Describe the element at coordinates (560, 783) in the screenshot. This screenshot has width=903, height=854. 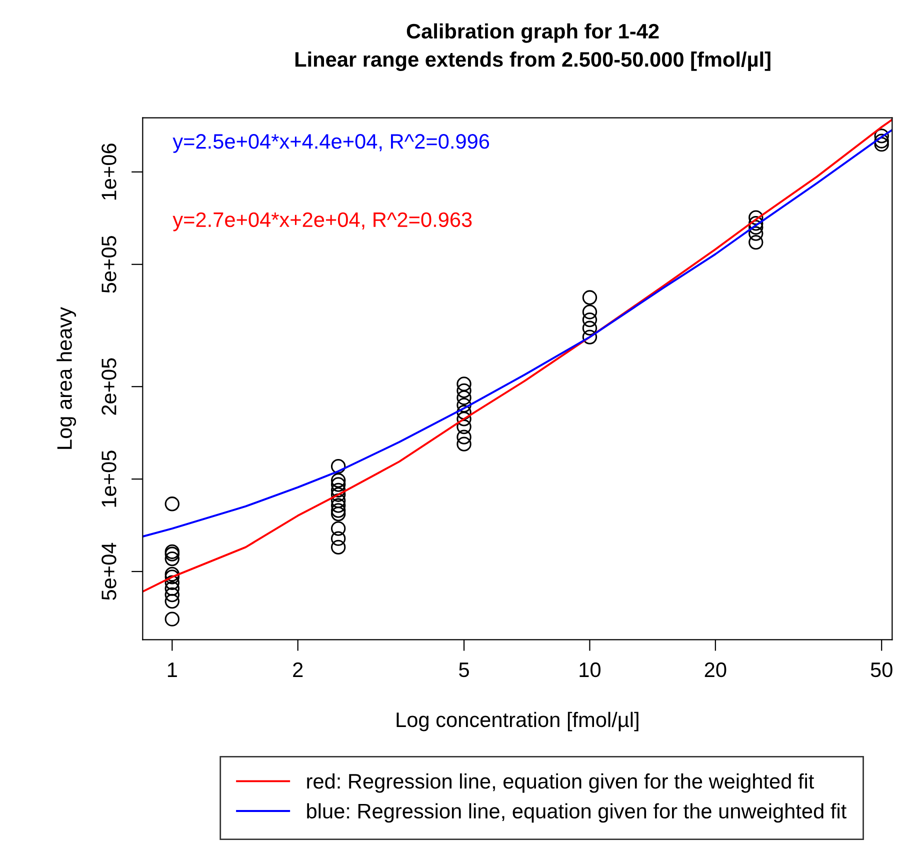
I see `legend-label: red: Regression line, equation given for the weighted fit` at that location.